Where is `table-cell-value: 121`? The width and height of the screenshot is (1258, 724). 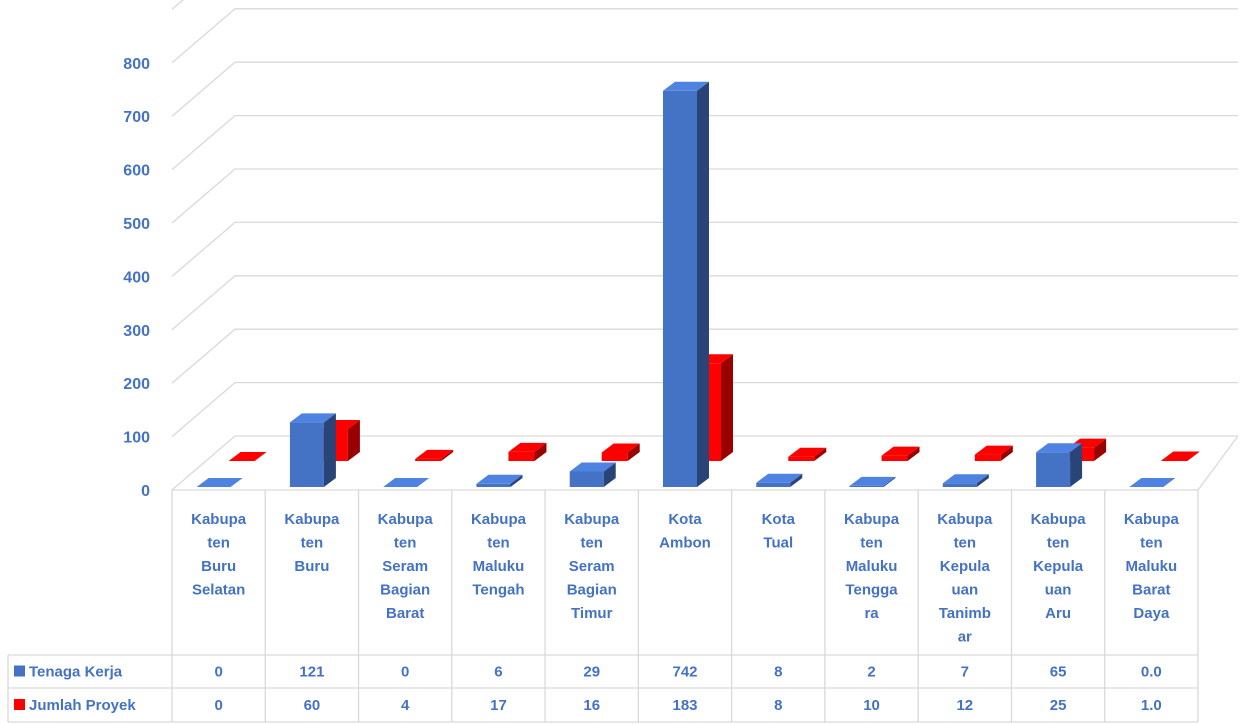
table-cell-value: 121 is located at coordinates (311, 672).